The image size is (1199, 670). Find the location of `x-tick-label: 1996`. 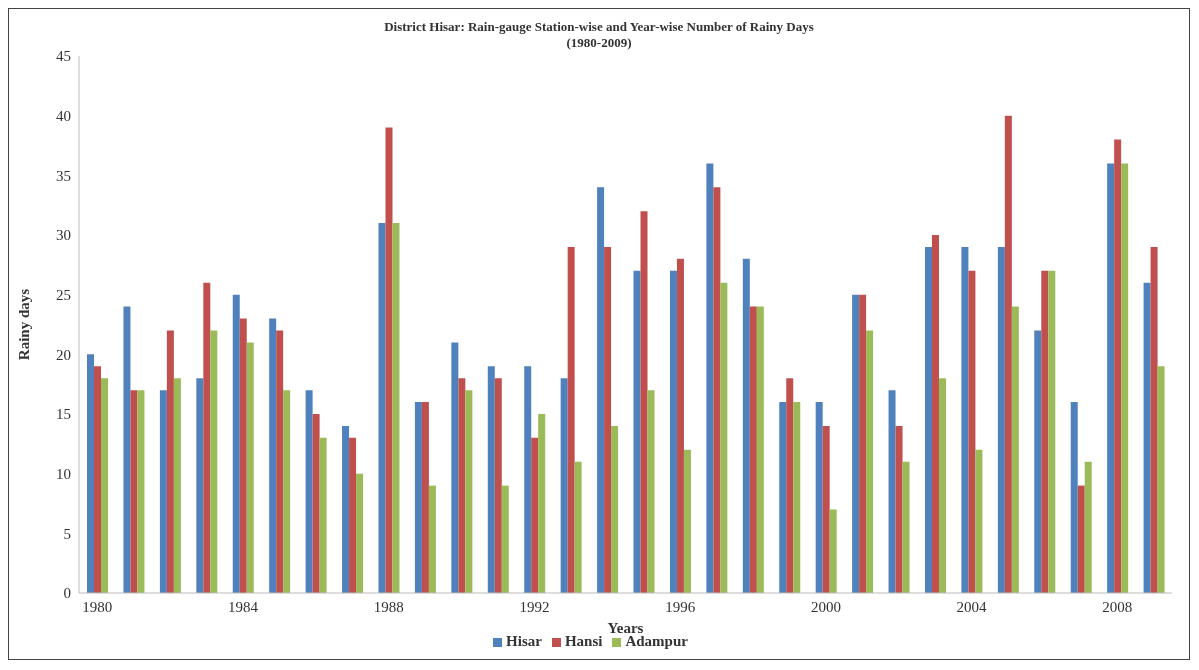

x-tick-label: 1996 is located at coordinates (680, 606).